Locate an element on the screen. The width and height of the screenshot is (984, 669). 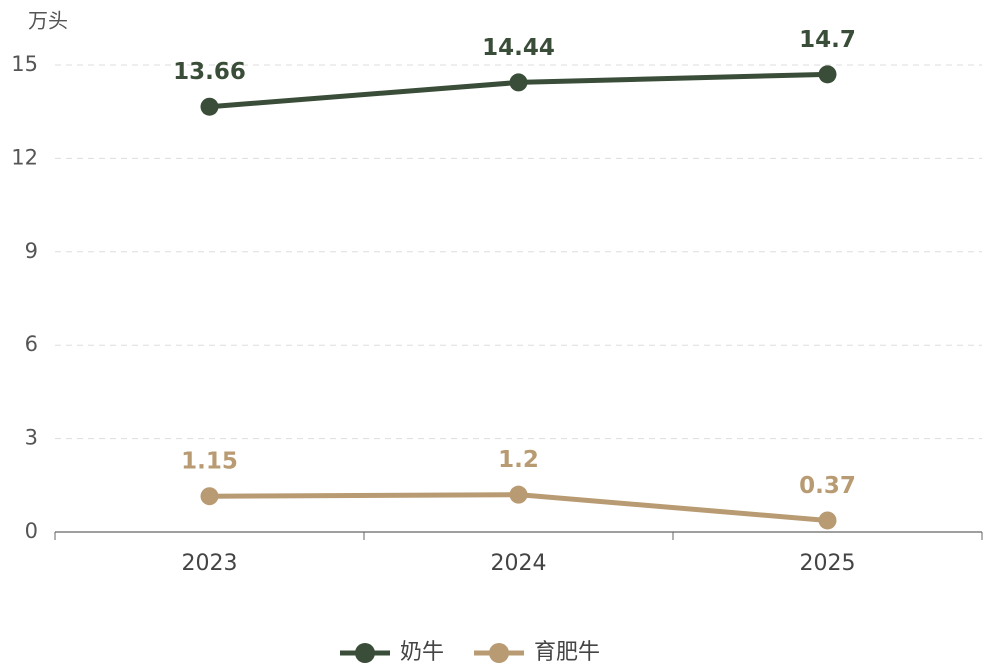
y-tick-label: 12 is located at coordinates (24, 157).